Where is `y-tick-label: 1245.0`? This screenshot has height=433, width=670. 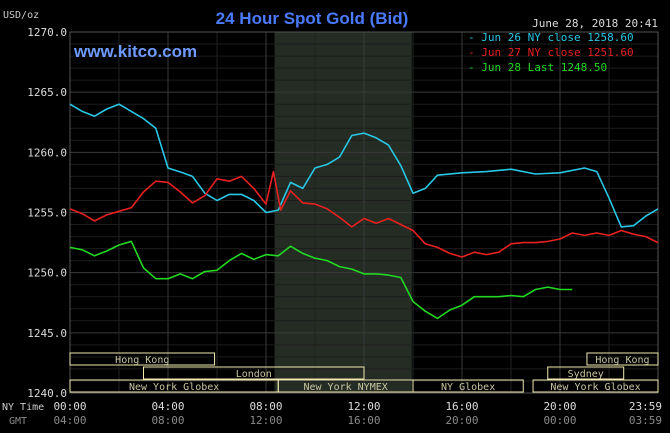
y-tick-label: 1245.0 is located at coordinates (47, 333).